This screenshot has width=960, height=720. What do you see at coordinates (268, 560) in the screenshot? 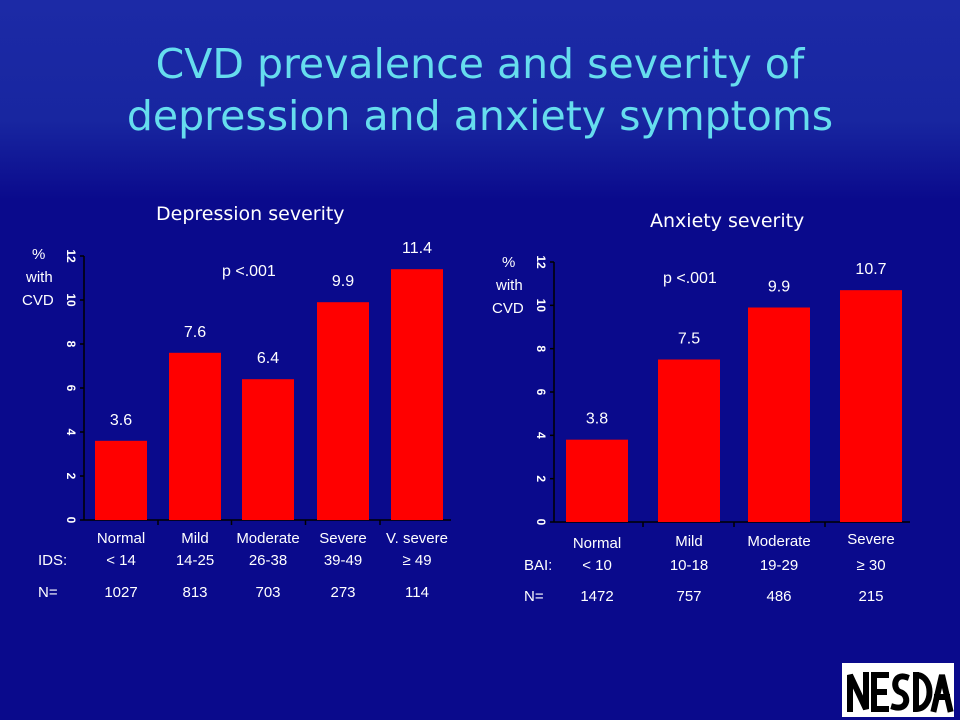
I see `category-range-label: 26-38` at bounding box center [268, 560].